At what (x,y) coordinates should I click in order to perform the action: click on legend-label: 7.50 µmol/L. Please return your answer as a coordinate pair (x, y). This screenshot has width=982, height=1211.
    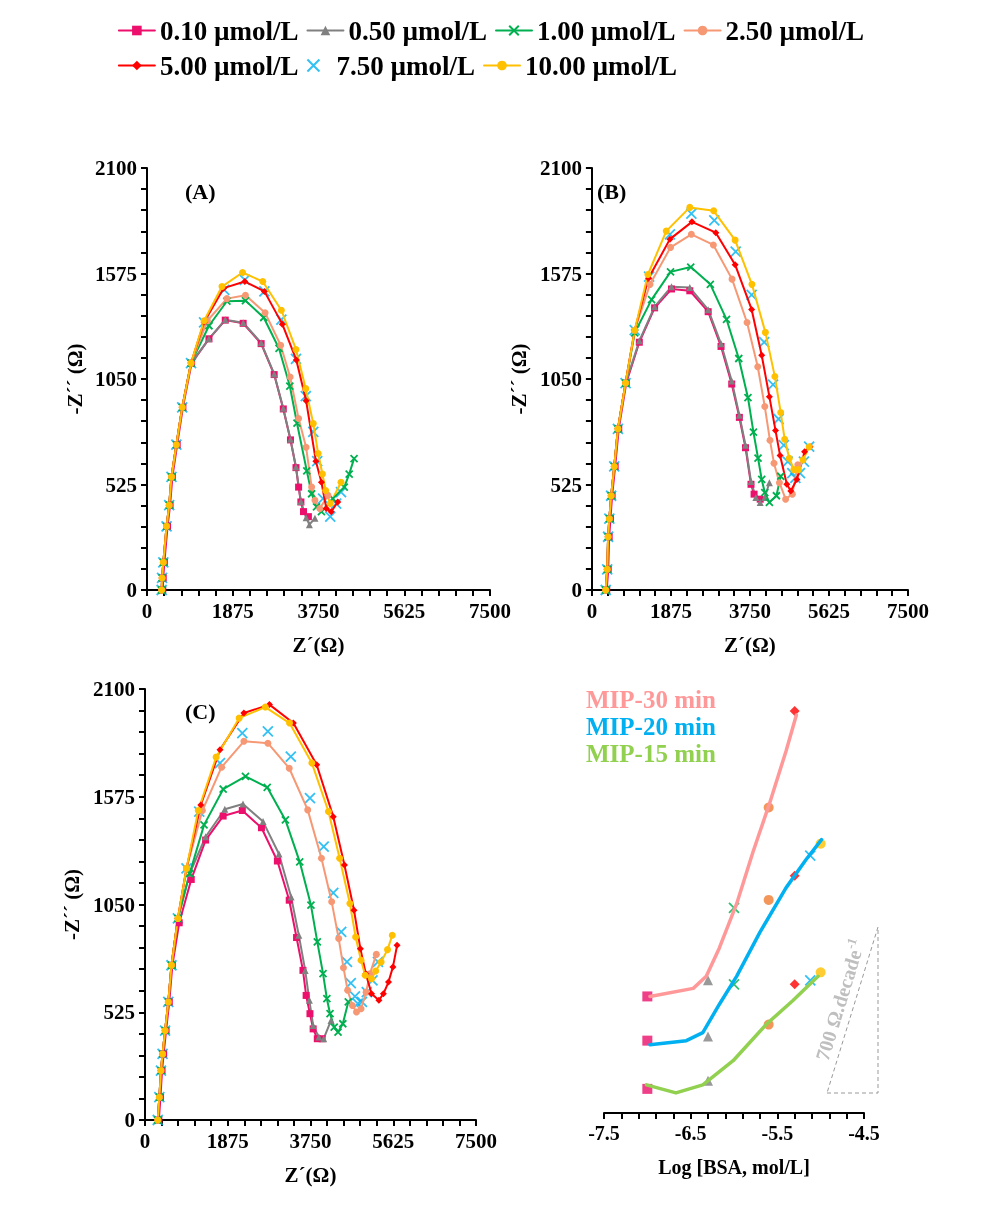
    Looking at the image, I should click on (405, 65).